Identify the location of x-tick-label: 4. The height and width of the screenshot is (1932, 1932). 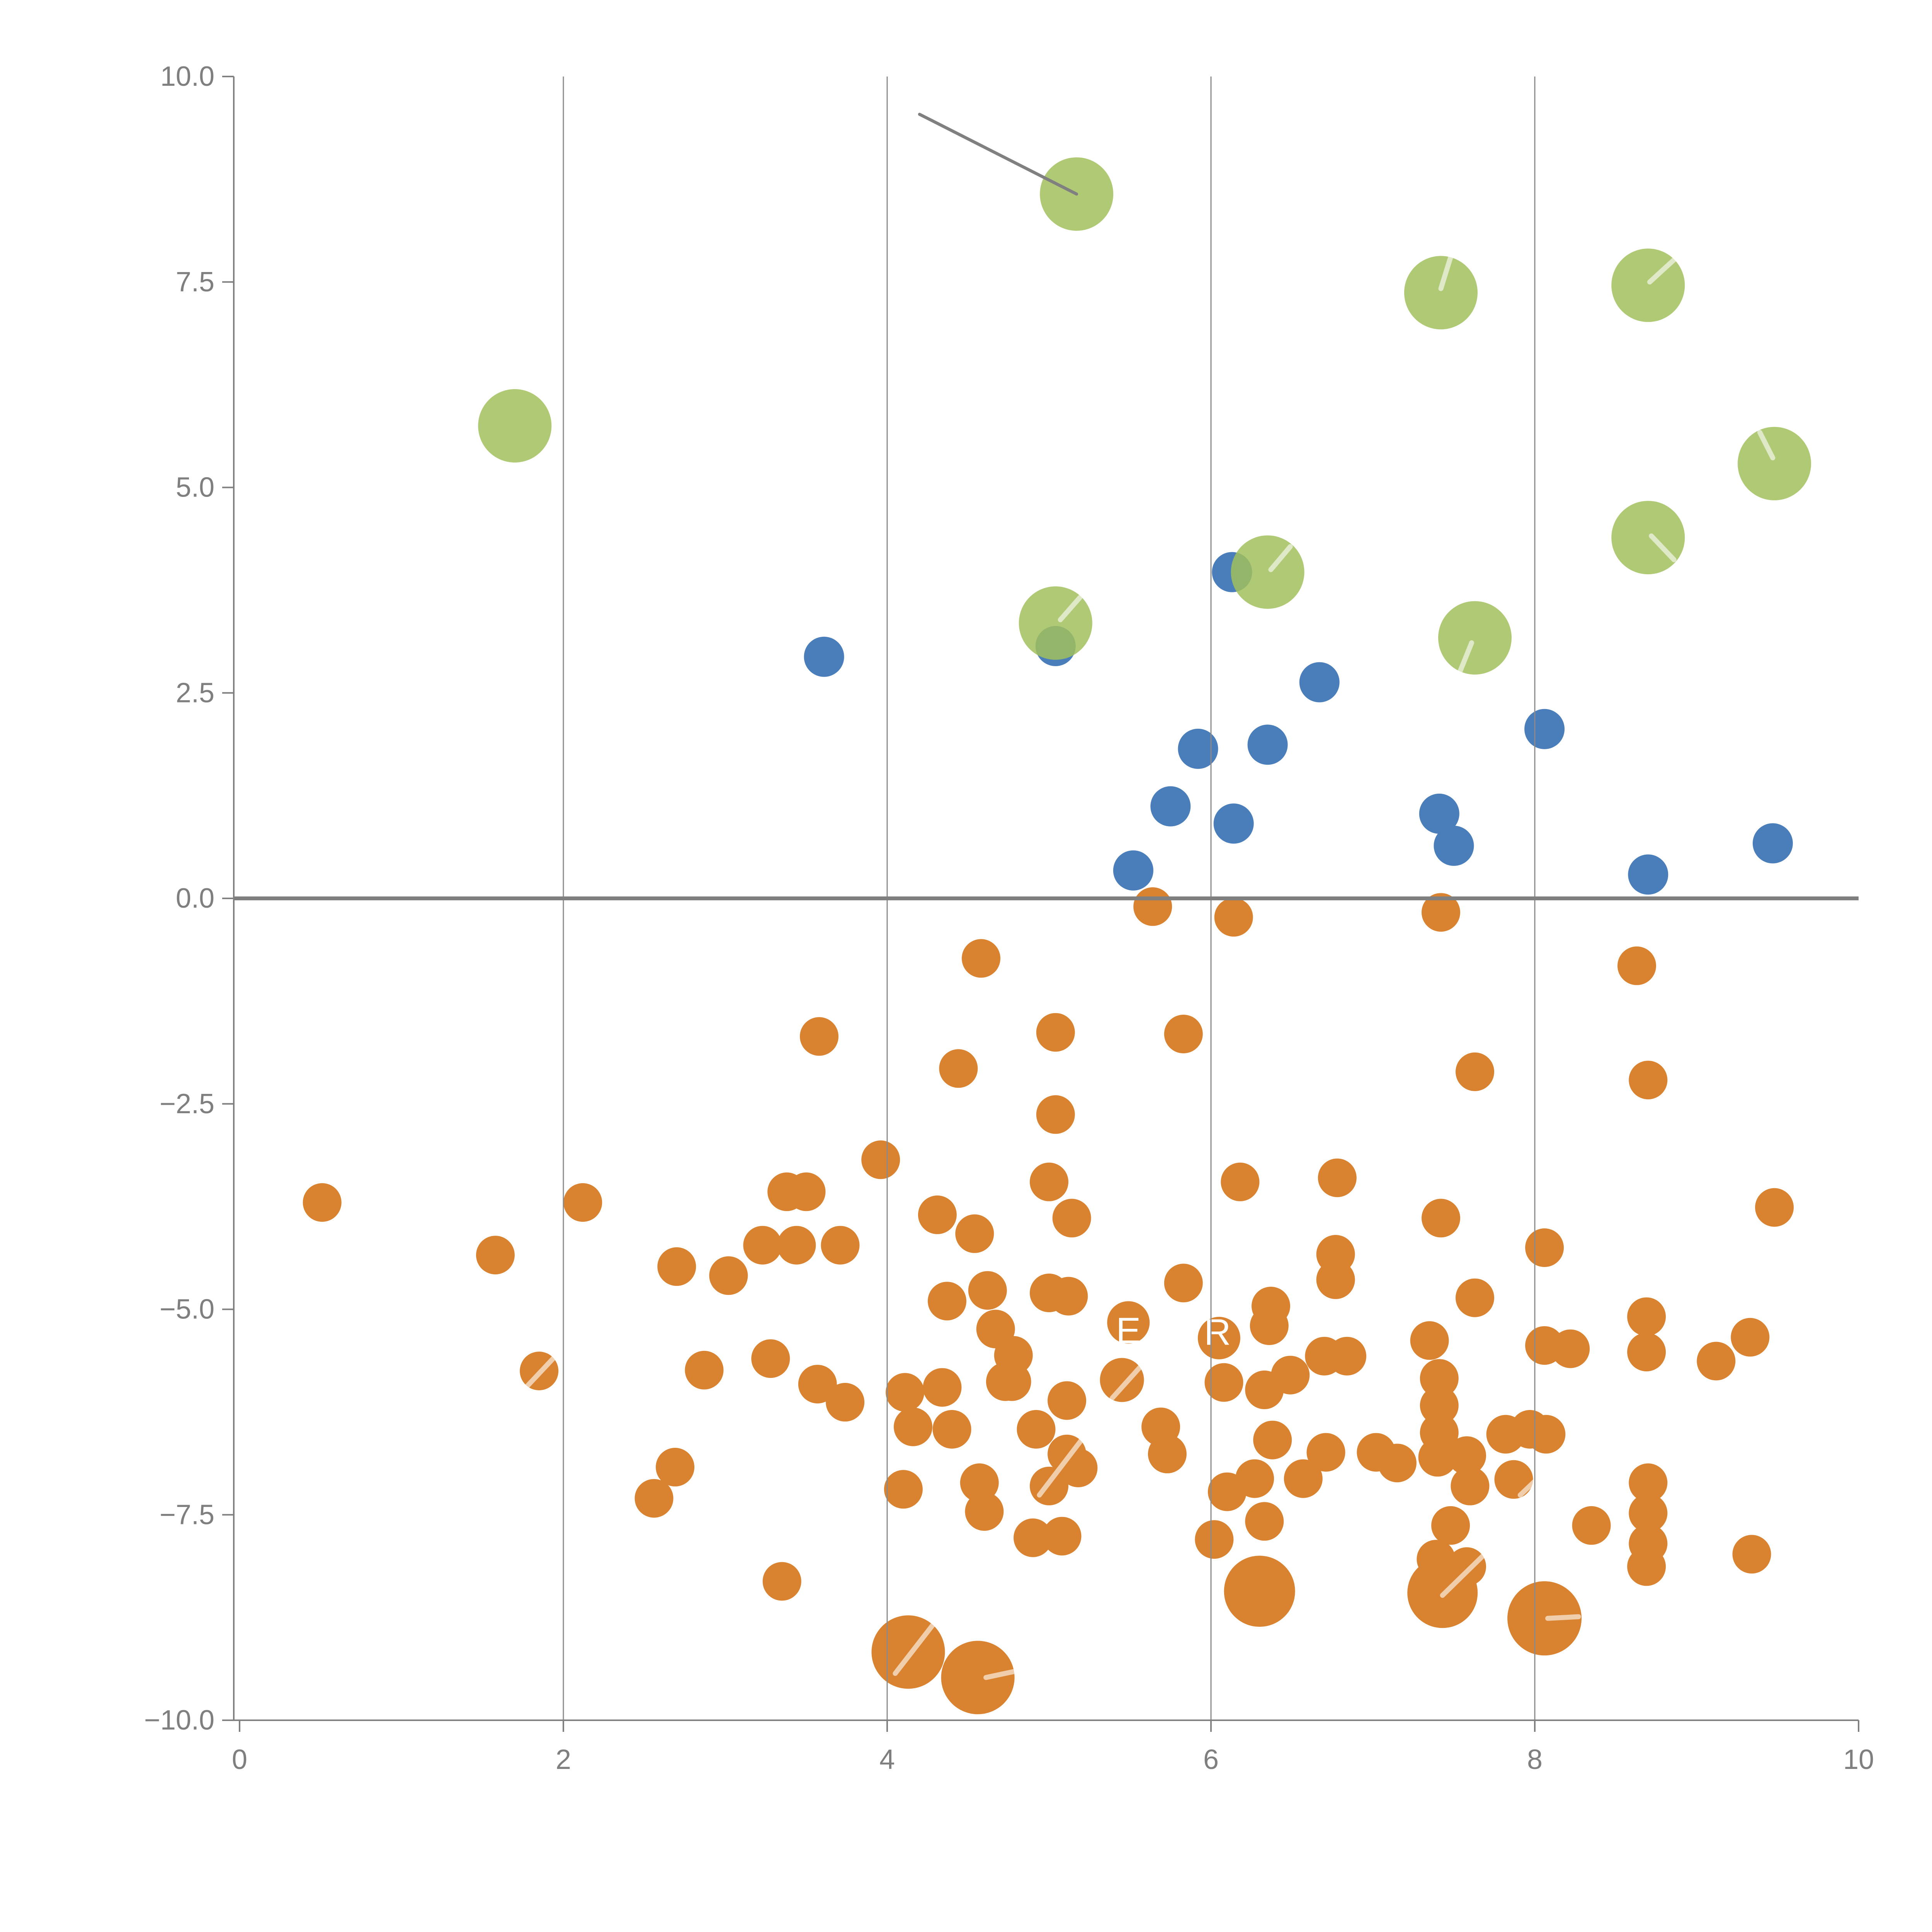
(887, 1759).